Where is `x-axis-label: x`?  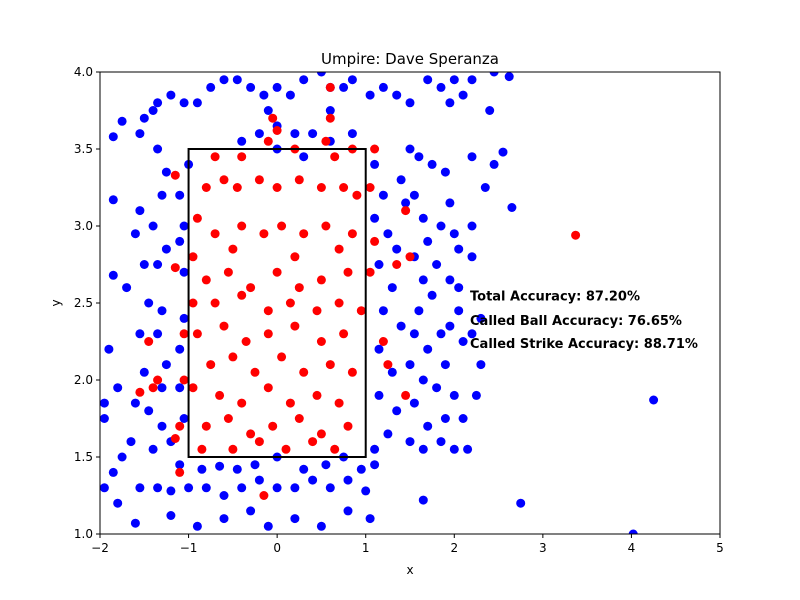 x-axis-label: x is located at coordinates (409, 570).